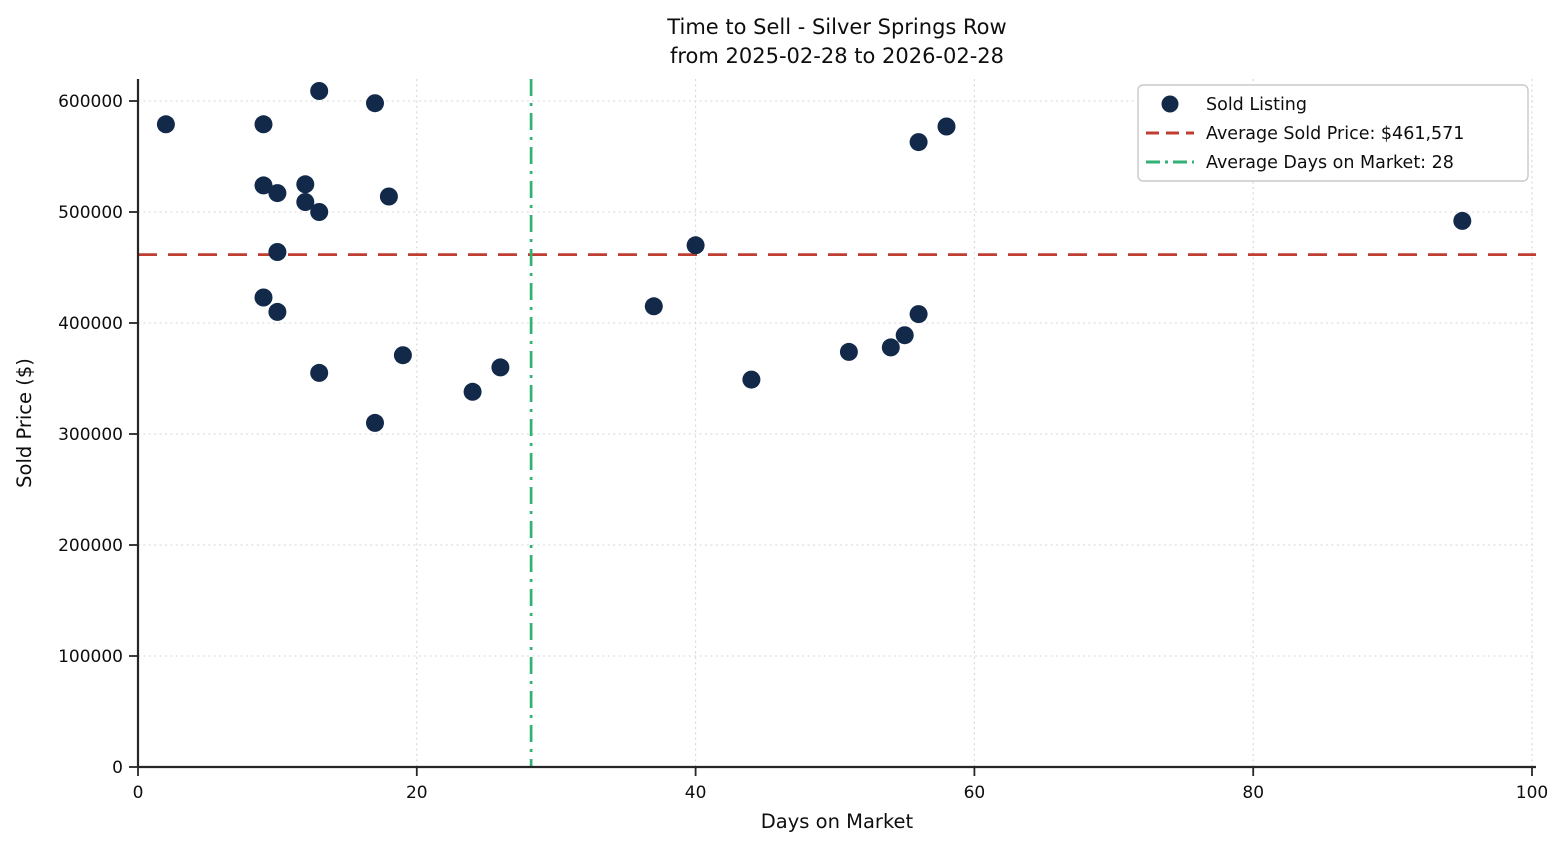  I want to click on chart-title-line1: Time to Sell - Silver Springs Row, so click(836, 27).